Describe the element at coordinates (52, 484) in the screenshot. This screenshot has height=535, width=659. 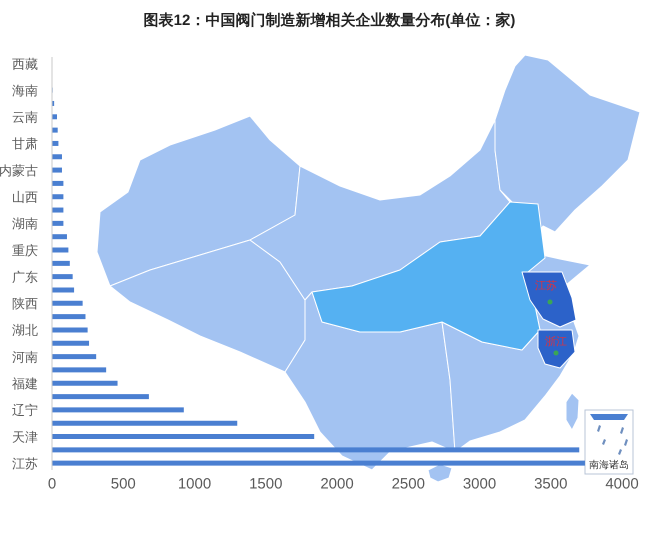
I see `x-tick-label: 0` at that location.